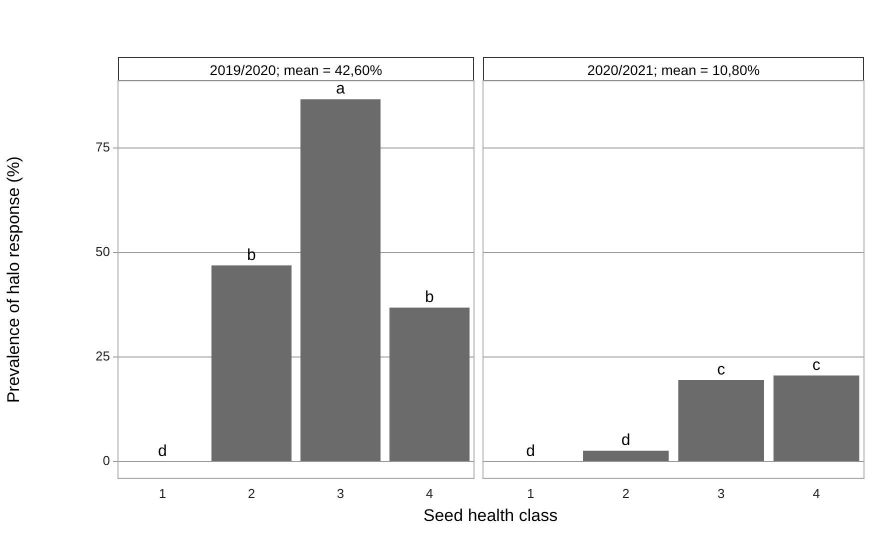 The image size is (887, 540). Describe the element at coordinates (490, 516) in the screenshot. I see `x-axis-title: Seed health class` at that location.